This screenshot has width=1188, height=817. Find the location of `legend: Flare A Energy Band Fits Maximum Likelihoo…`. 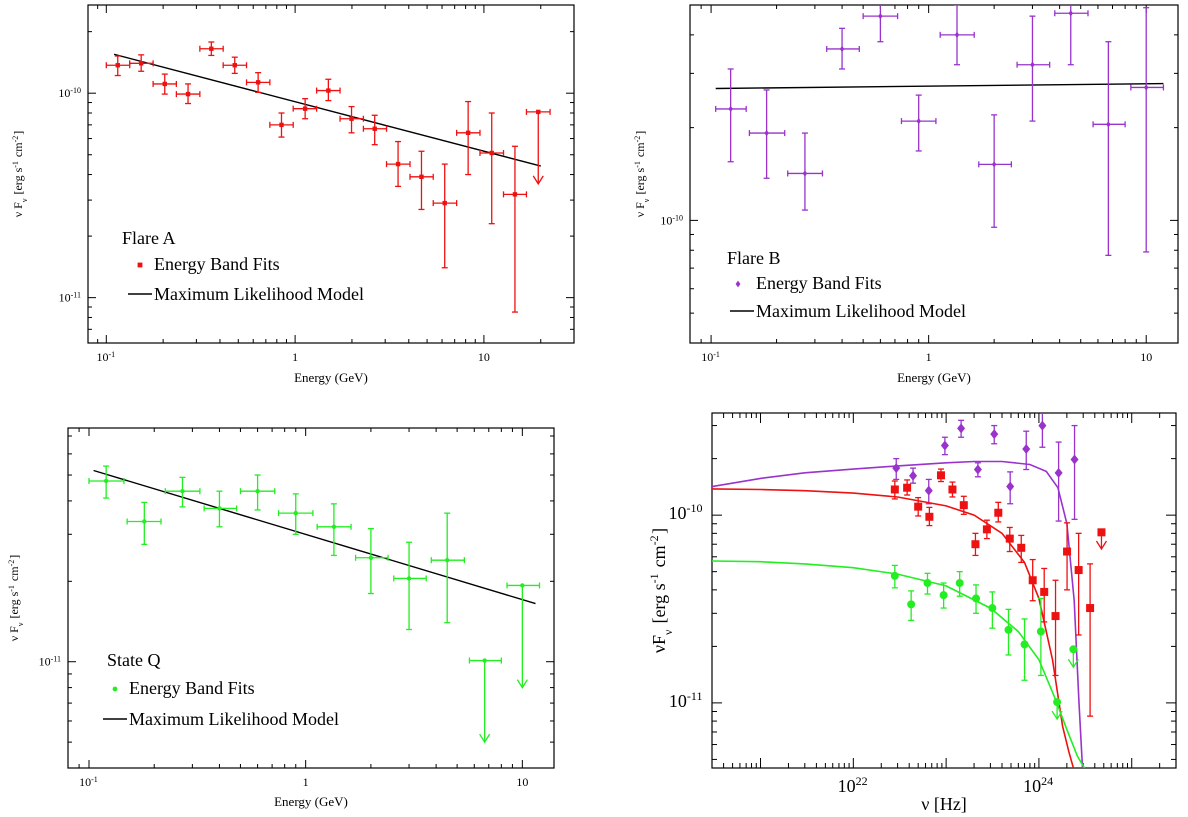

legend: Flare A Energy Band Fits Maximum Likelihoo… is located at coordinates (243, 266).